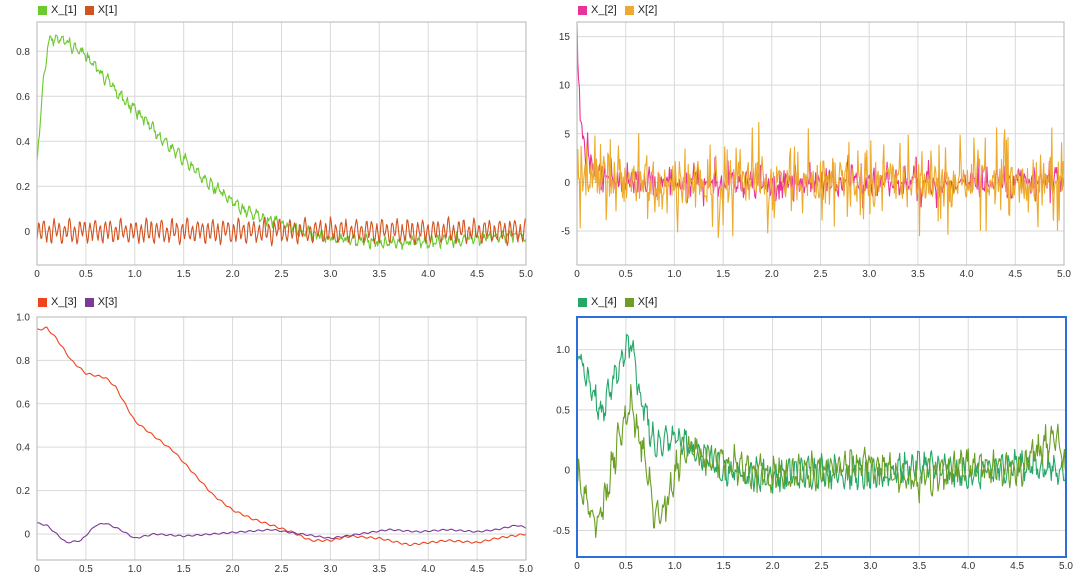  Describe the element at coordinates (23, 52) in the screenshot. I see `y-tick-label: 0.8` at that location.